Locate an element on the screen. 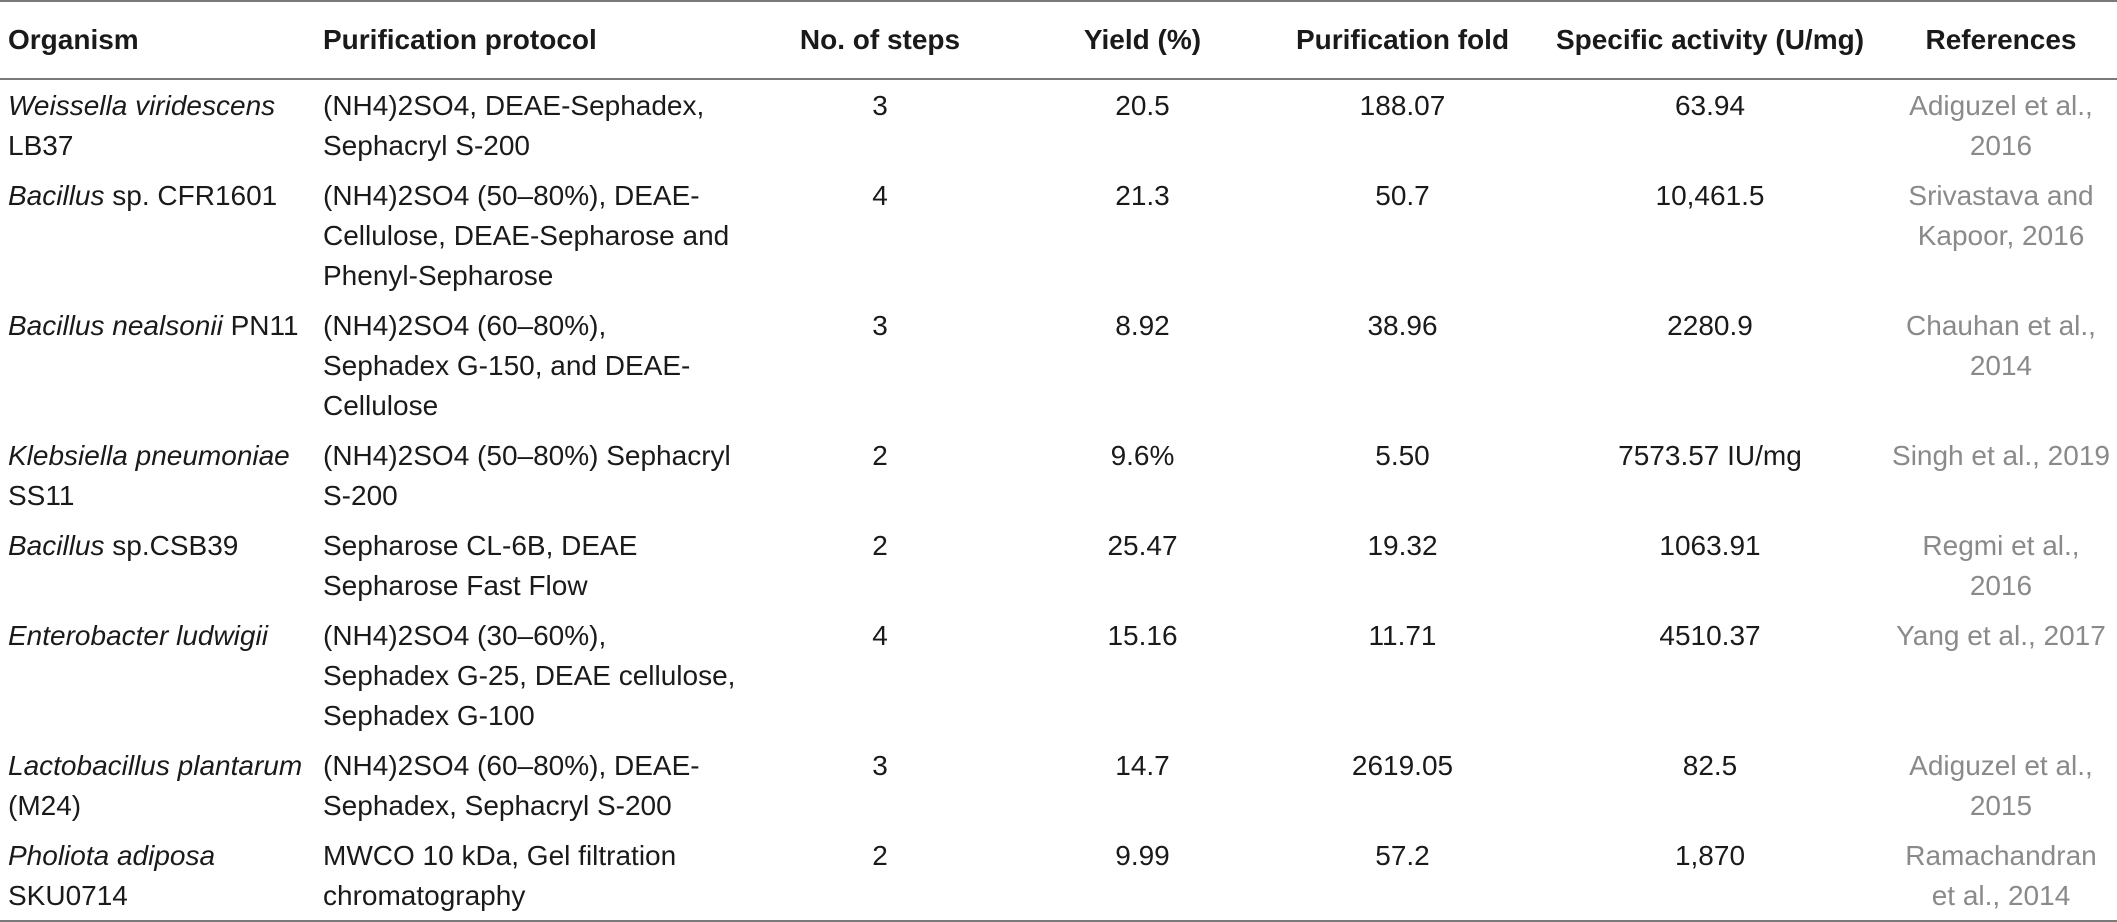 The height and width of the screenshot is (922, 2117). yield-cell: 14.7 is located at coordinates (1142, 765).